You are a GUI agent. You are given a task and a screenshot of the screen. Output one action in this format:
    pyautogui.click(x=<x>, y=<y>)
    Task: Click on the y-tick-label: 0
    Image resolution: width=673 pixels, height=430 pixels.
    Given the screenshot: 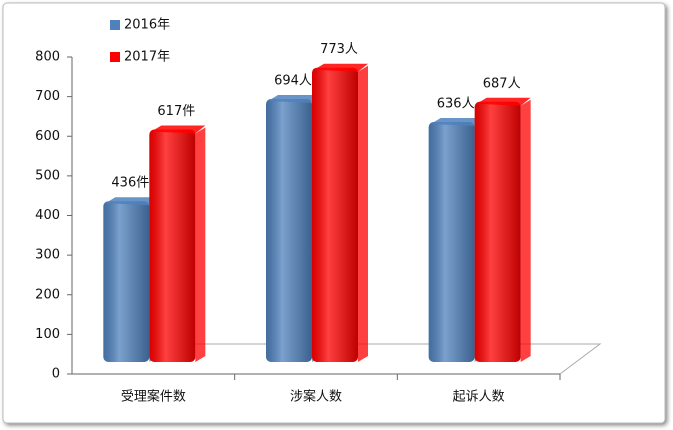 What is the action you would take?
    pyautogui.click(x=56, y=374)
    